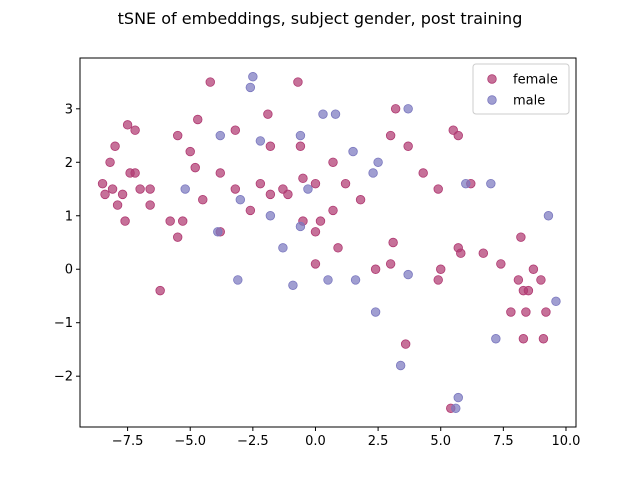  Describe the element at coordinates (69, 216) in the screenshot. I see `y-tick-label: 1` at that location.